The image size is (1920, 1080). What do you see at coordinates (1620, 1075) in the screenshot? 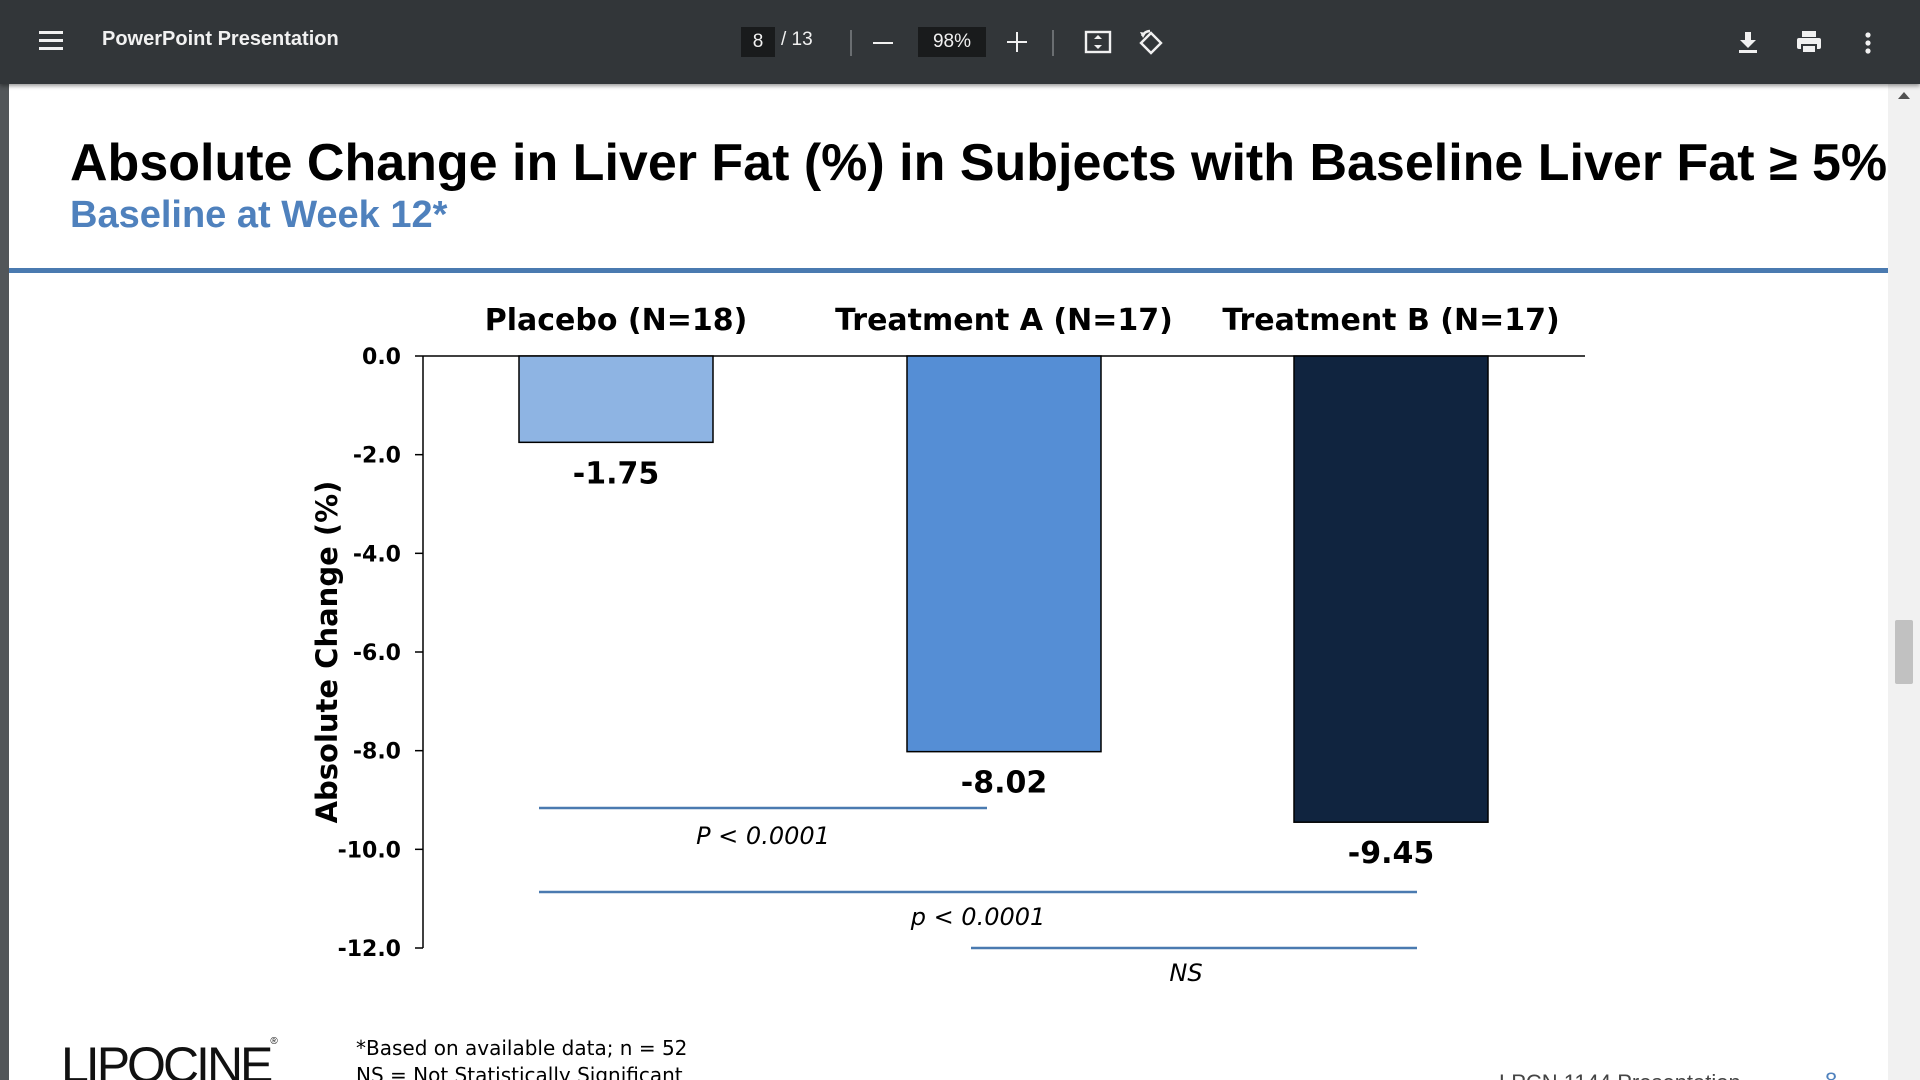
I see `footer-text: LPCN 1144 Presentation` at bounding box center [1620, 1075].